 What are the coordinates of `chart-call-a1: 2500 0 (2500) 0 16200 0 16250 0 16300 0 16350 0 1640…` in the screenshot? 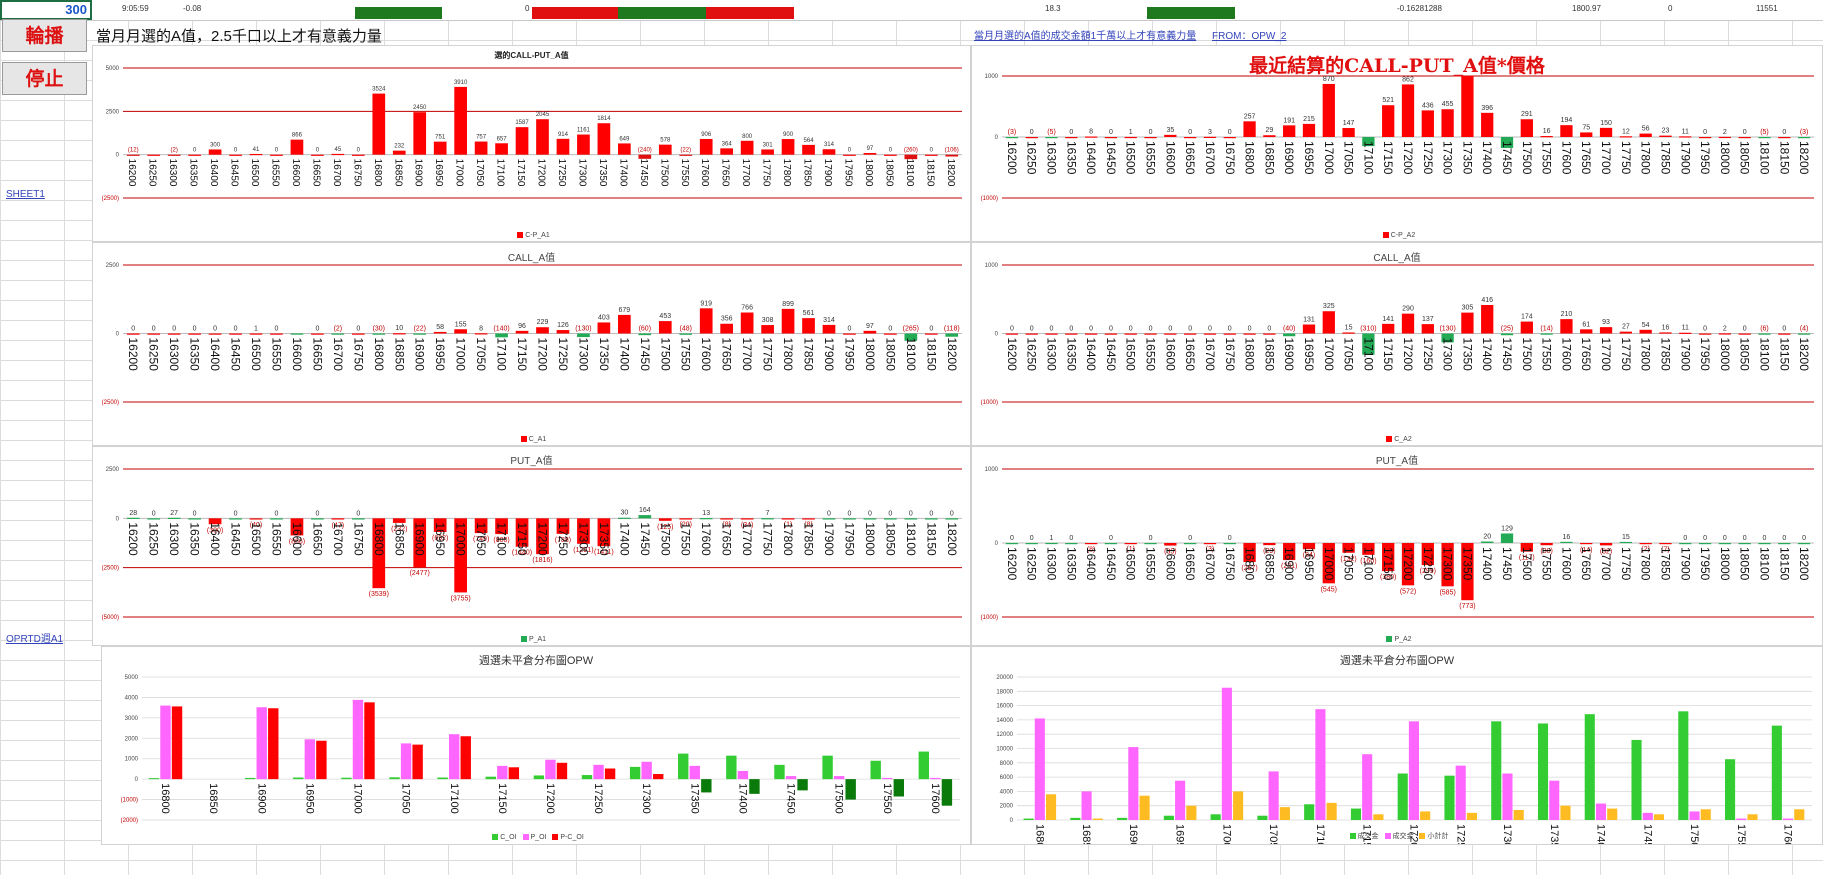 It's located at (531, 344).